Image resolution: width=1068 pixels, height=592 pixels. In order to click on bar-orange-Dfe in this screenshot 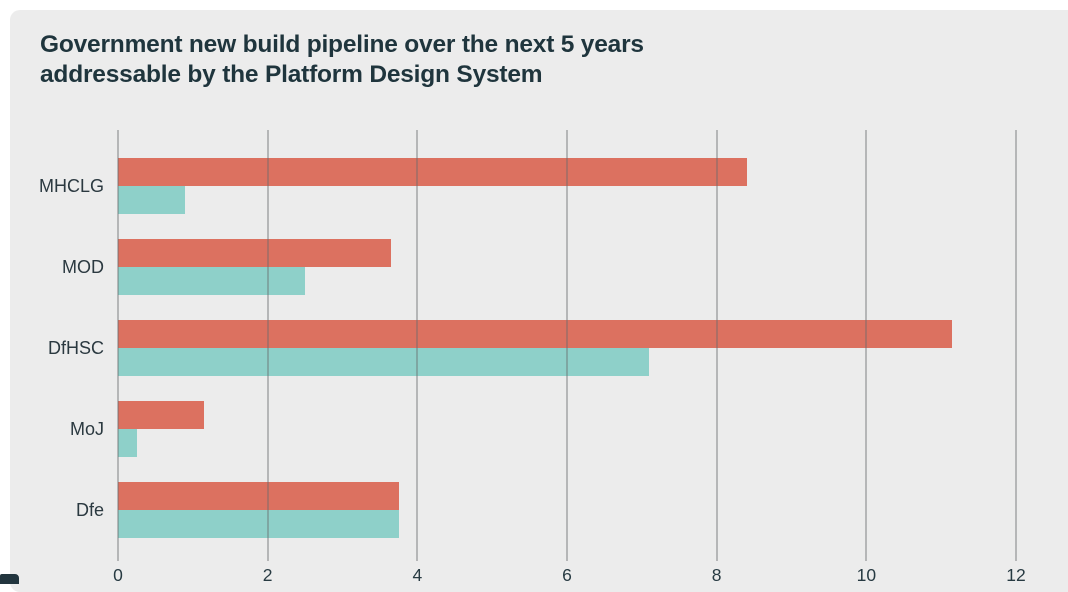, I will do `click(258, 496)`.